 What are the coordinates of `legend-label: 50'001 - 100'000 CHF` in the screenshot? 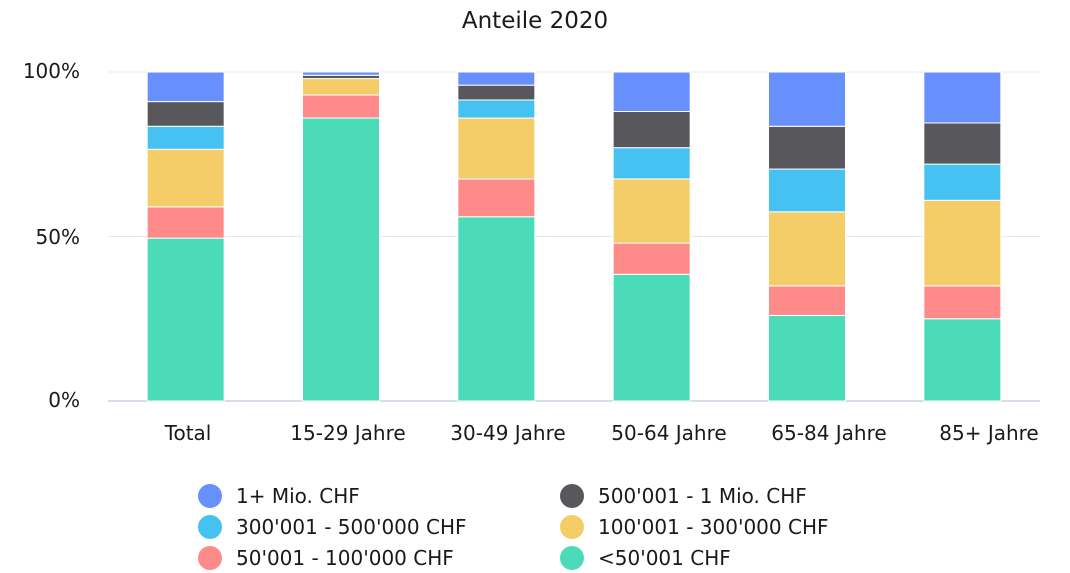 It's located at (345, 558).